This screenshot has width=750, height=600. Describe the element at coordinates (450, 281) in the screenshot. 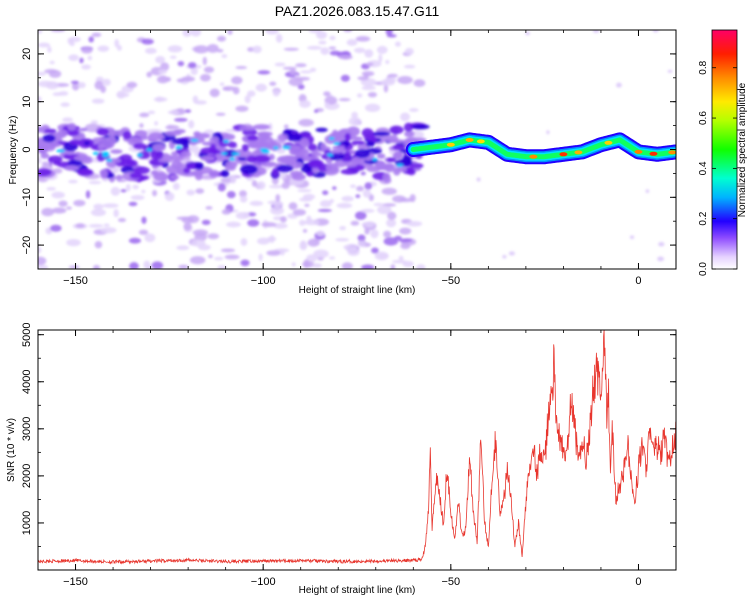

I see `spectrogram-x-tick-label: −50` at that location.